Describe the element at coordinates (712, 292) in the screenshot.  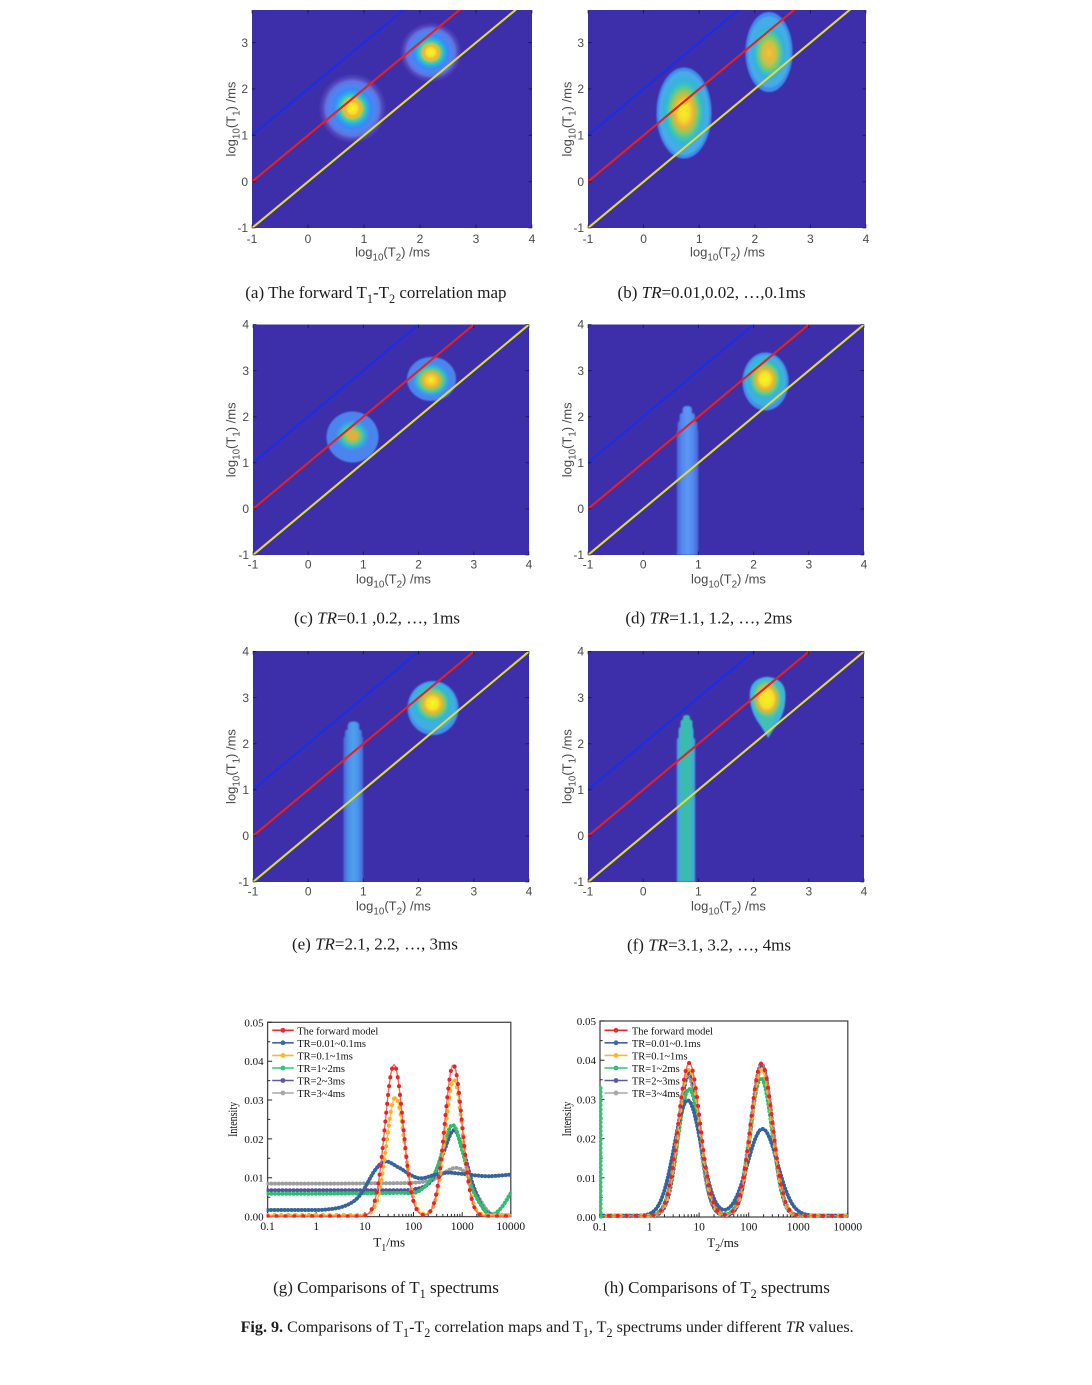
I see `svg-text: (b) TR=0.01,0.02, …,0.1ms` at that location.